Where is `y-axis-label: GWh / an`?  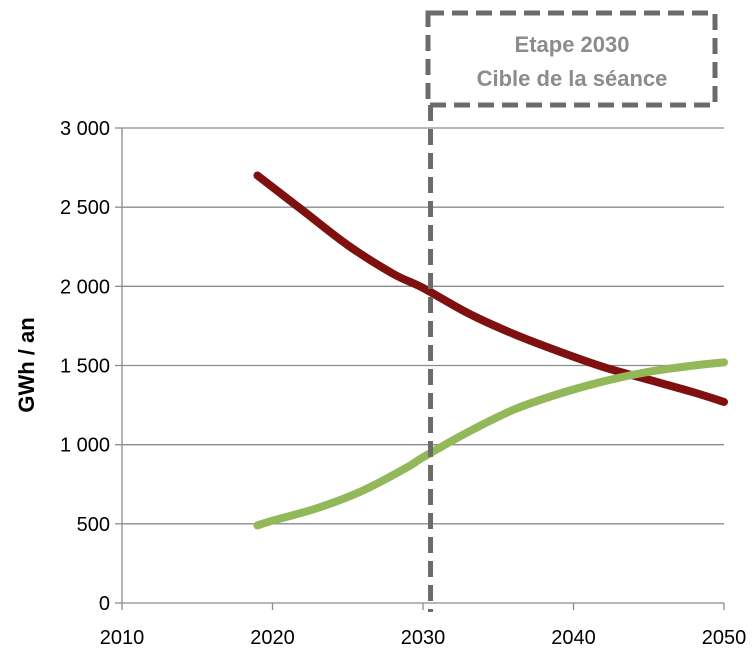 y-axis-label: GWh / an is located at coordinates (26, 364).